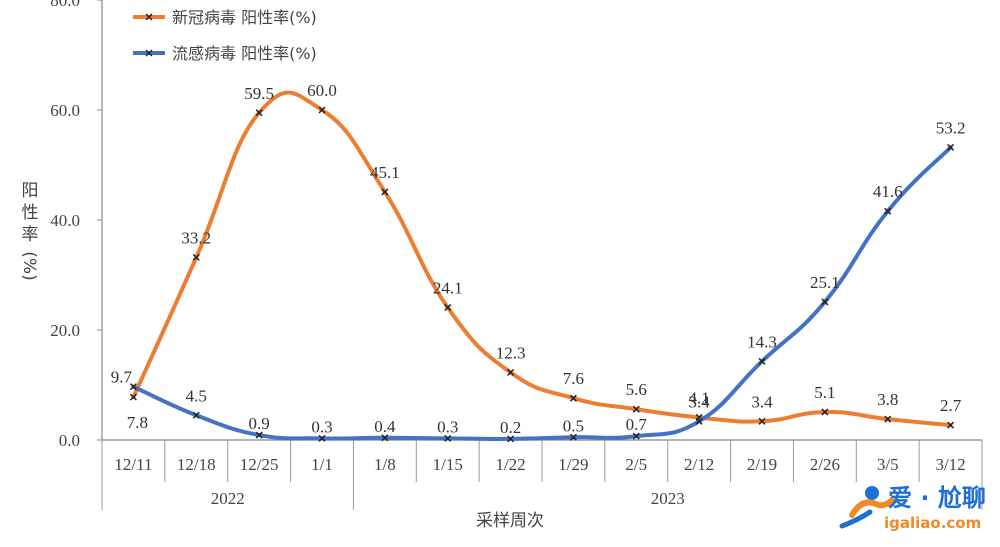 This screenshot has height=547, width=1000. Describe the element at coordinates (30, 235) in the screenshot. I see `y-axis-title-char: 率` at that location.